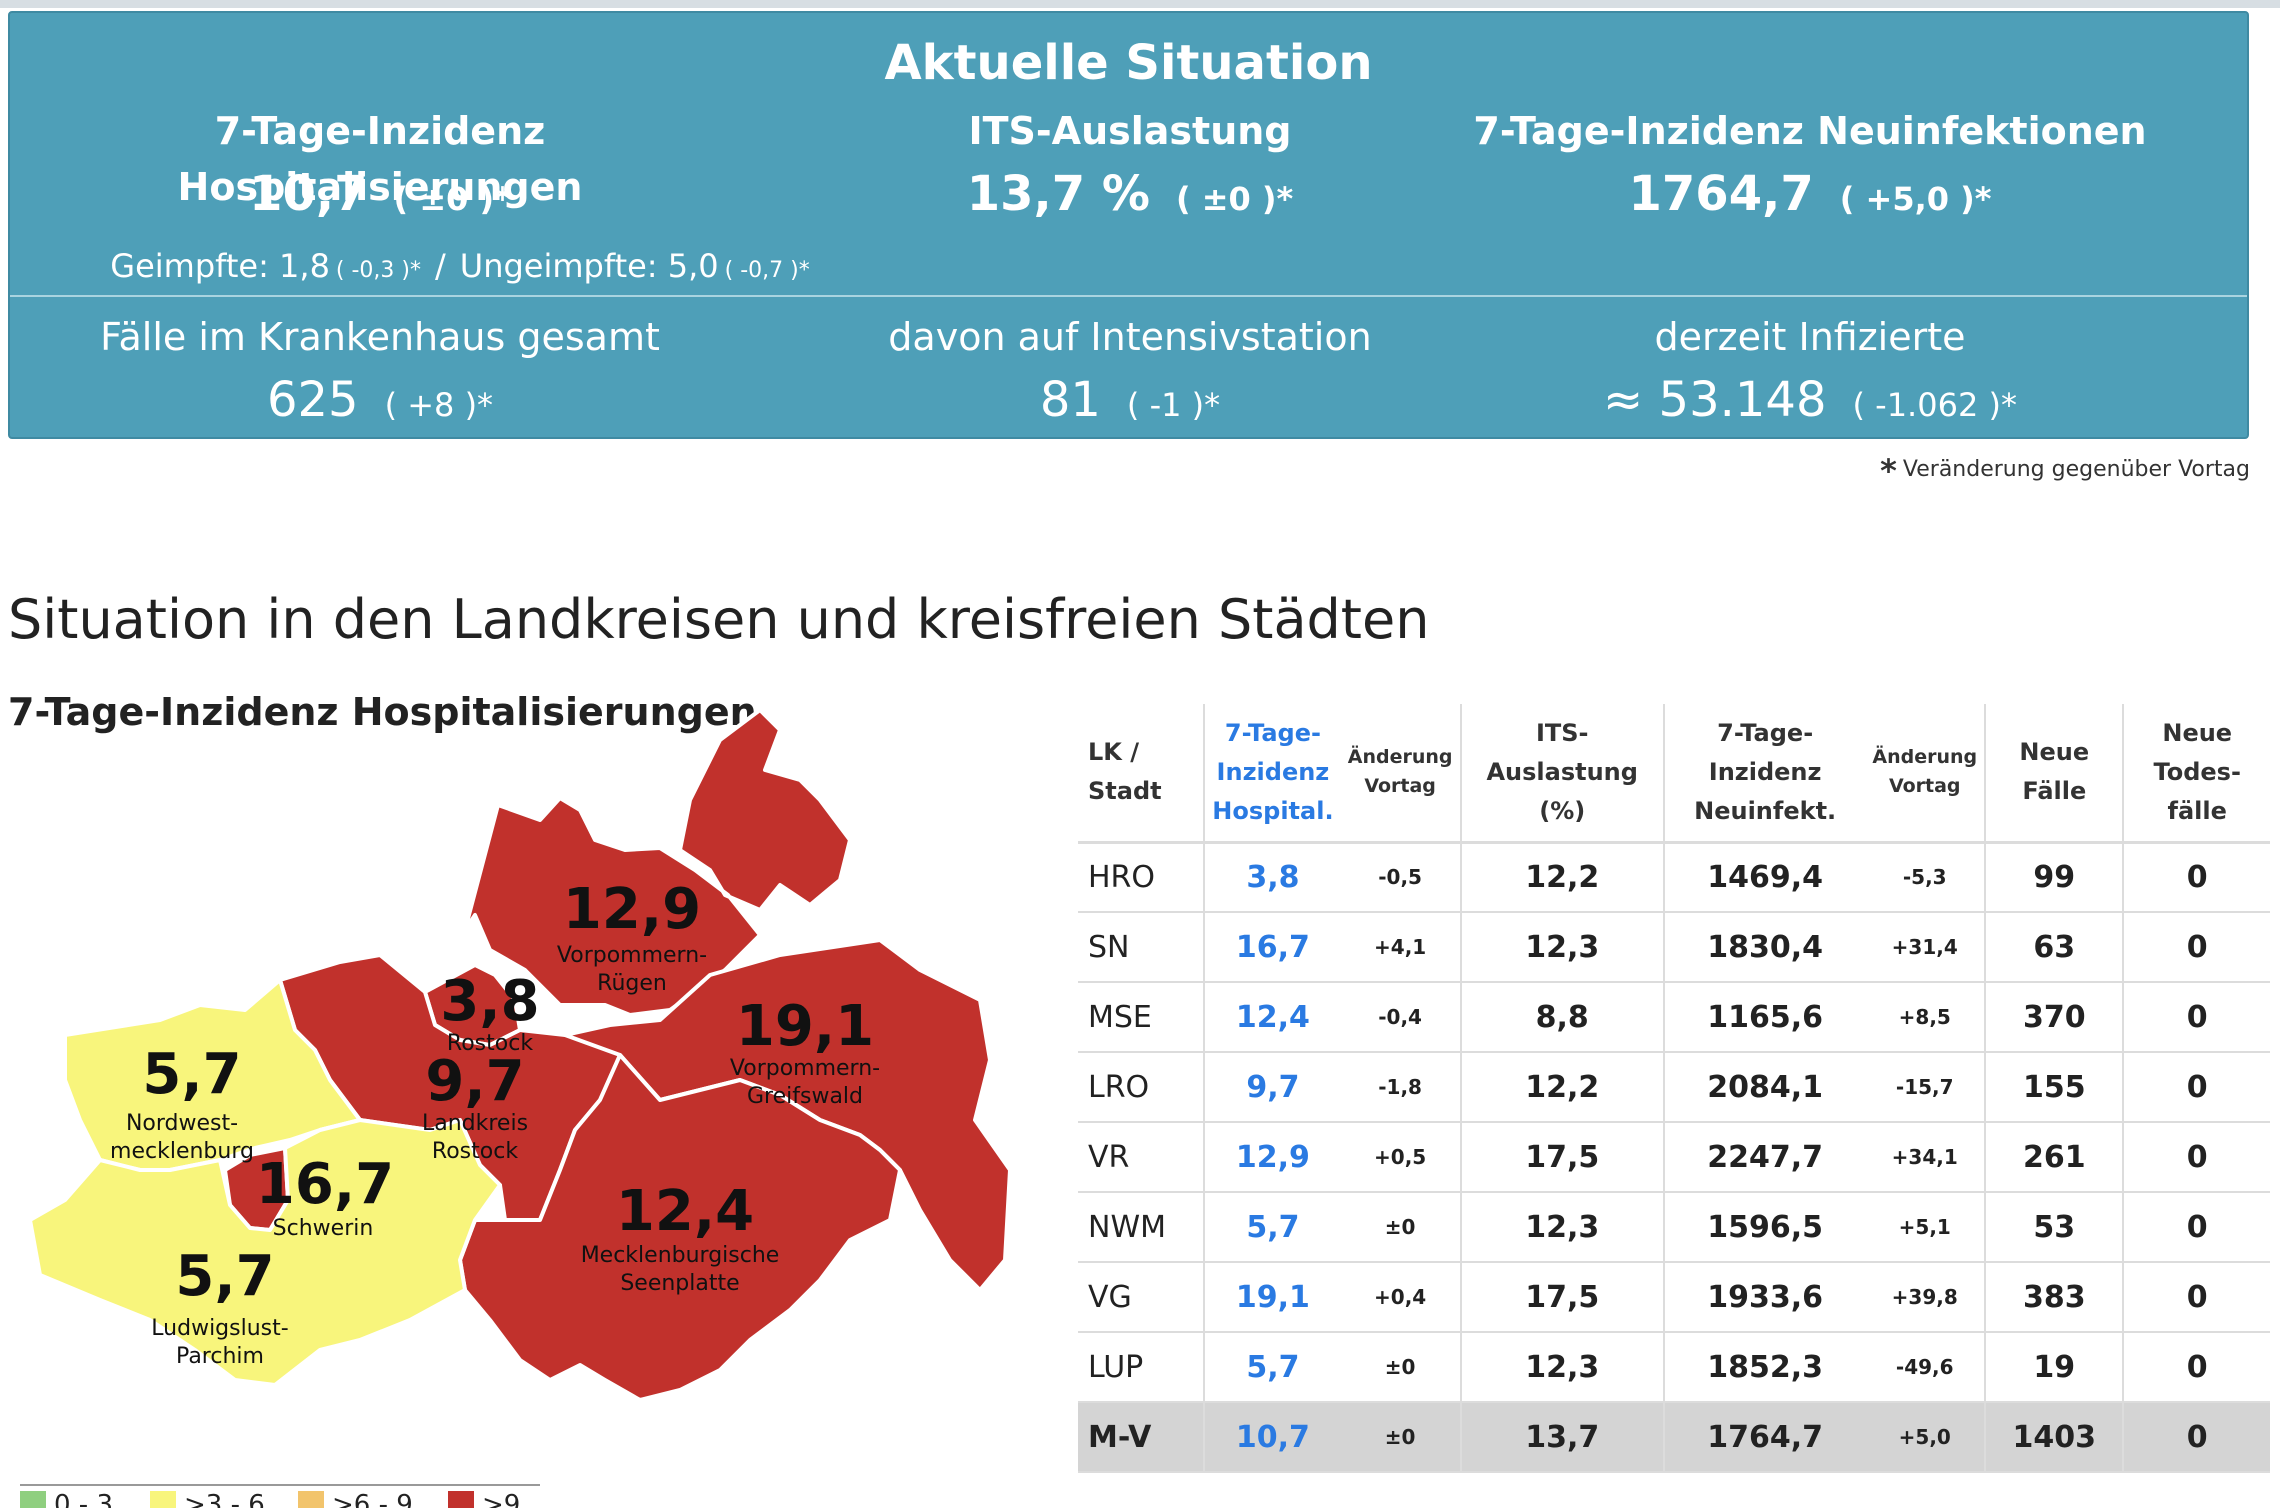 The height and width of the screenshot is (1508, 2280). Describe the element at coordinates (632, 983) in the screenshot. I see `map-region-name: Rügen` at that location.